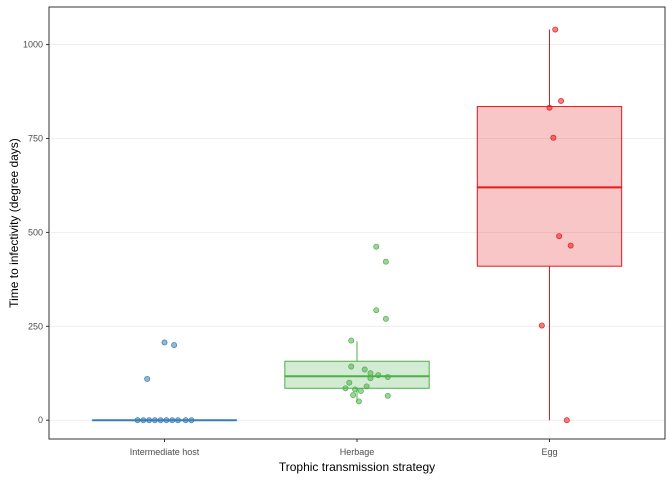 This screenshot has height=480, width=672. I want to click on x-tick-label-intermediate-host: Intermediate host, so click(165, 452).